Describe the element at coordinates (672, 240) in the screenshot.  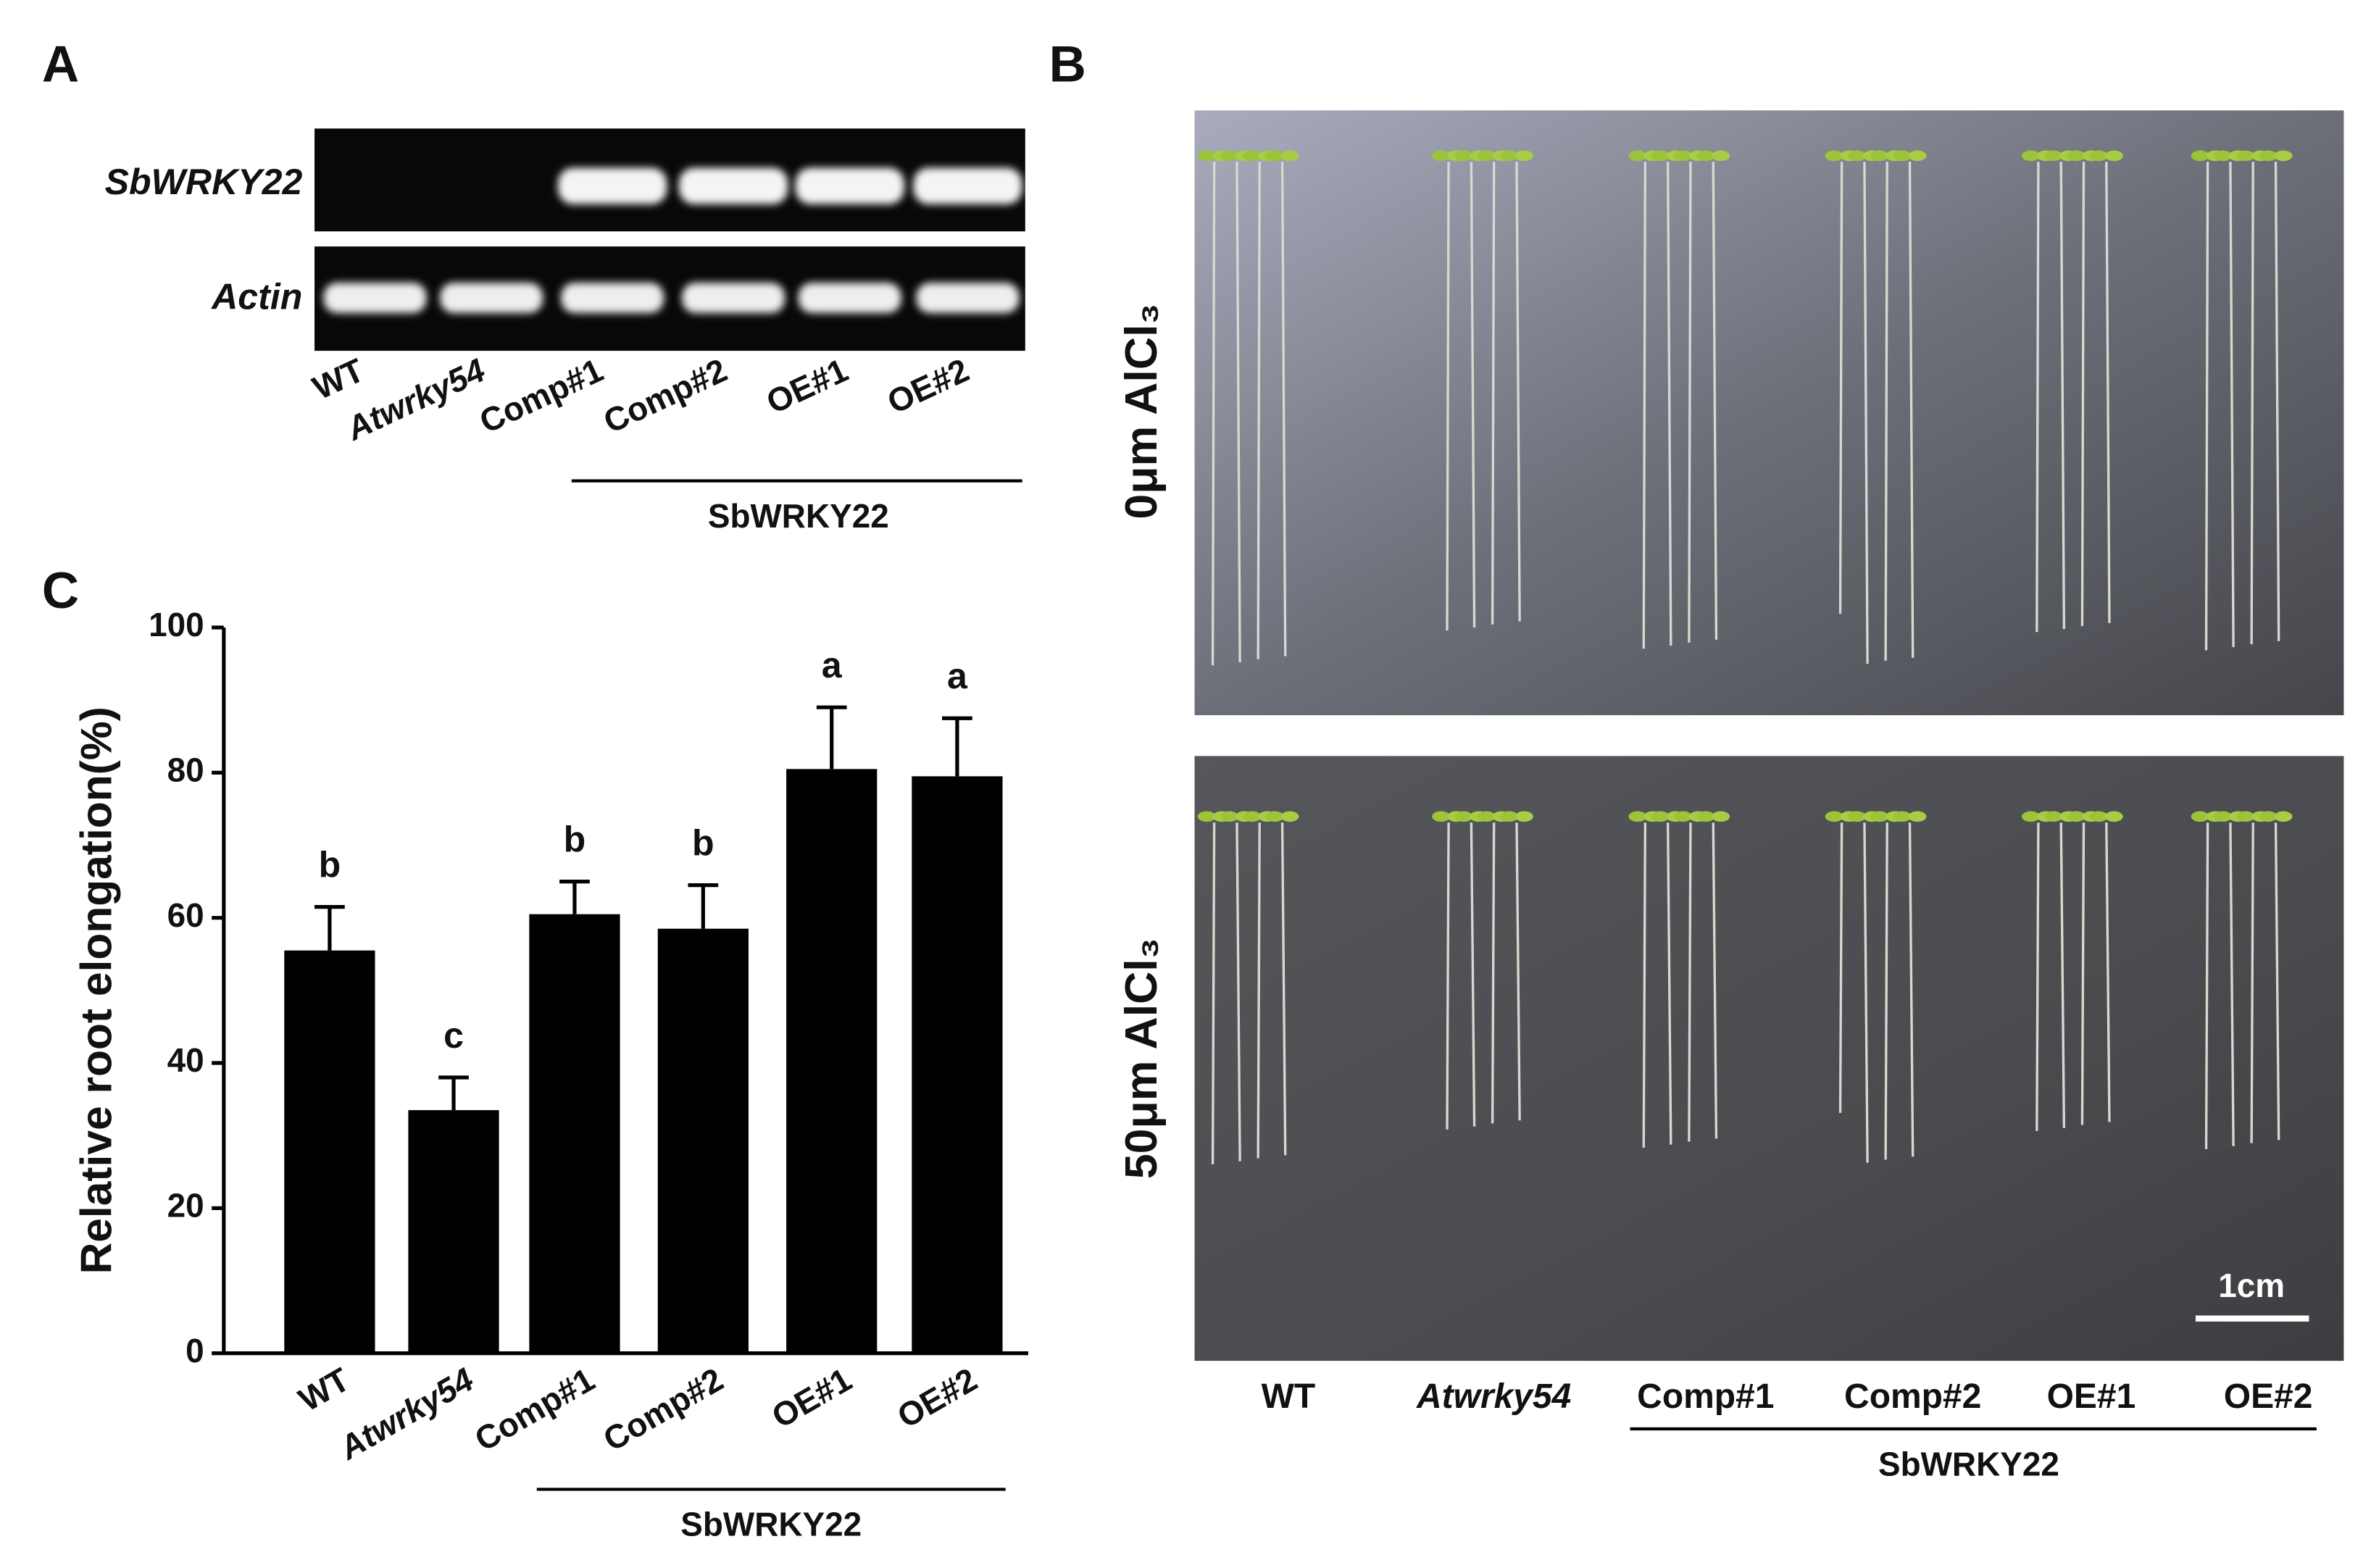
I see `gel-bands` at that location.